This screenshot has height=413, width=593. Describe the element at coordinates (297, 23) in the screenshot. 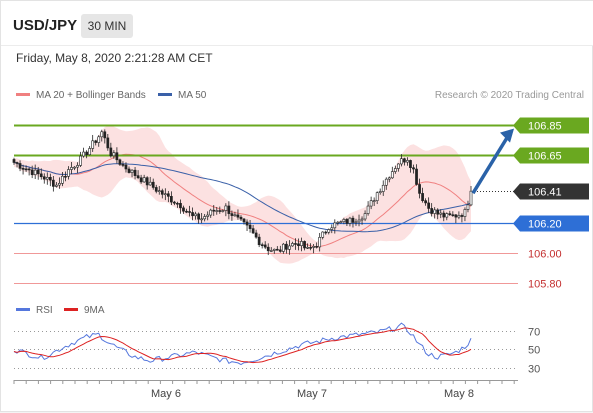

I see `header-bar: USD/JPY 30 MIN` at that location.